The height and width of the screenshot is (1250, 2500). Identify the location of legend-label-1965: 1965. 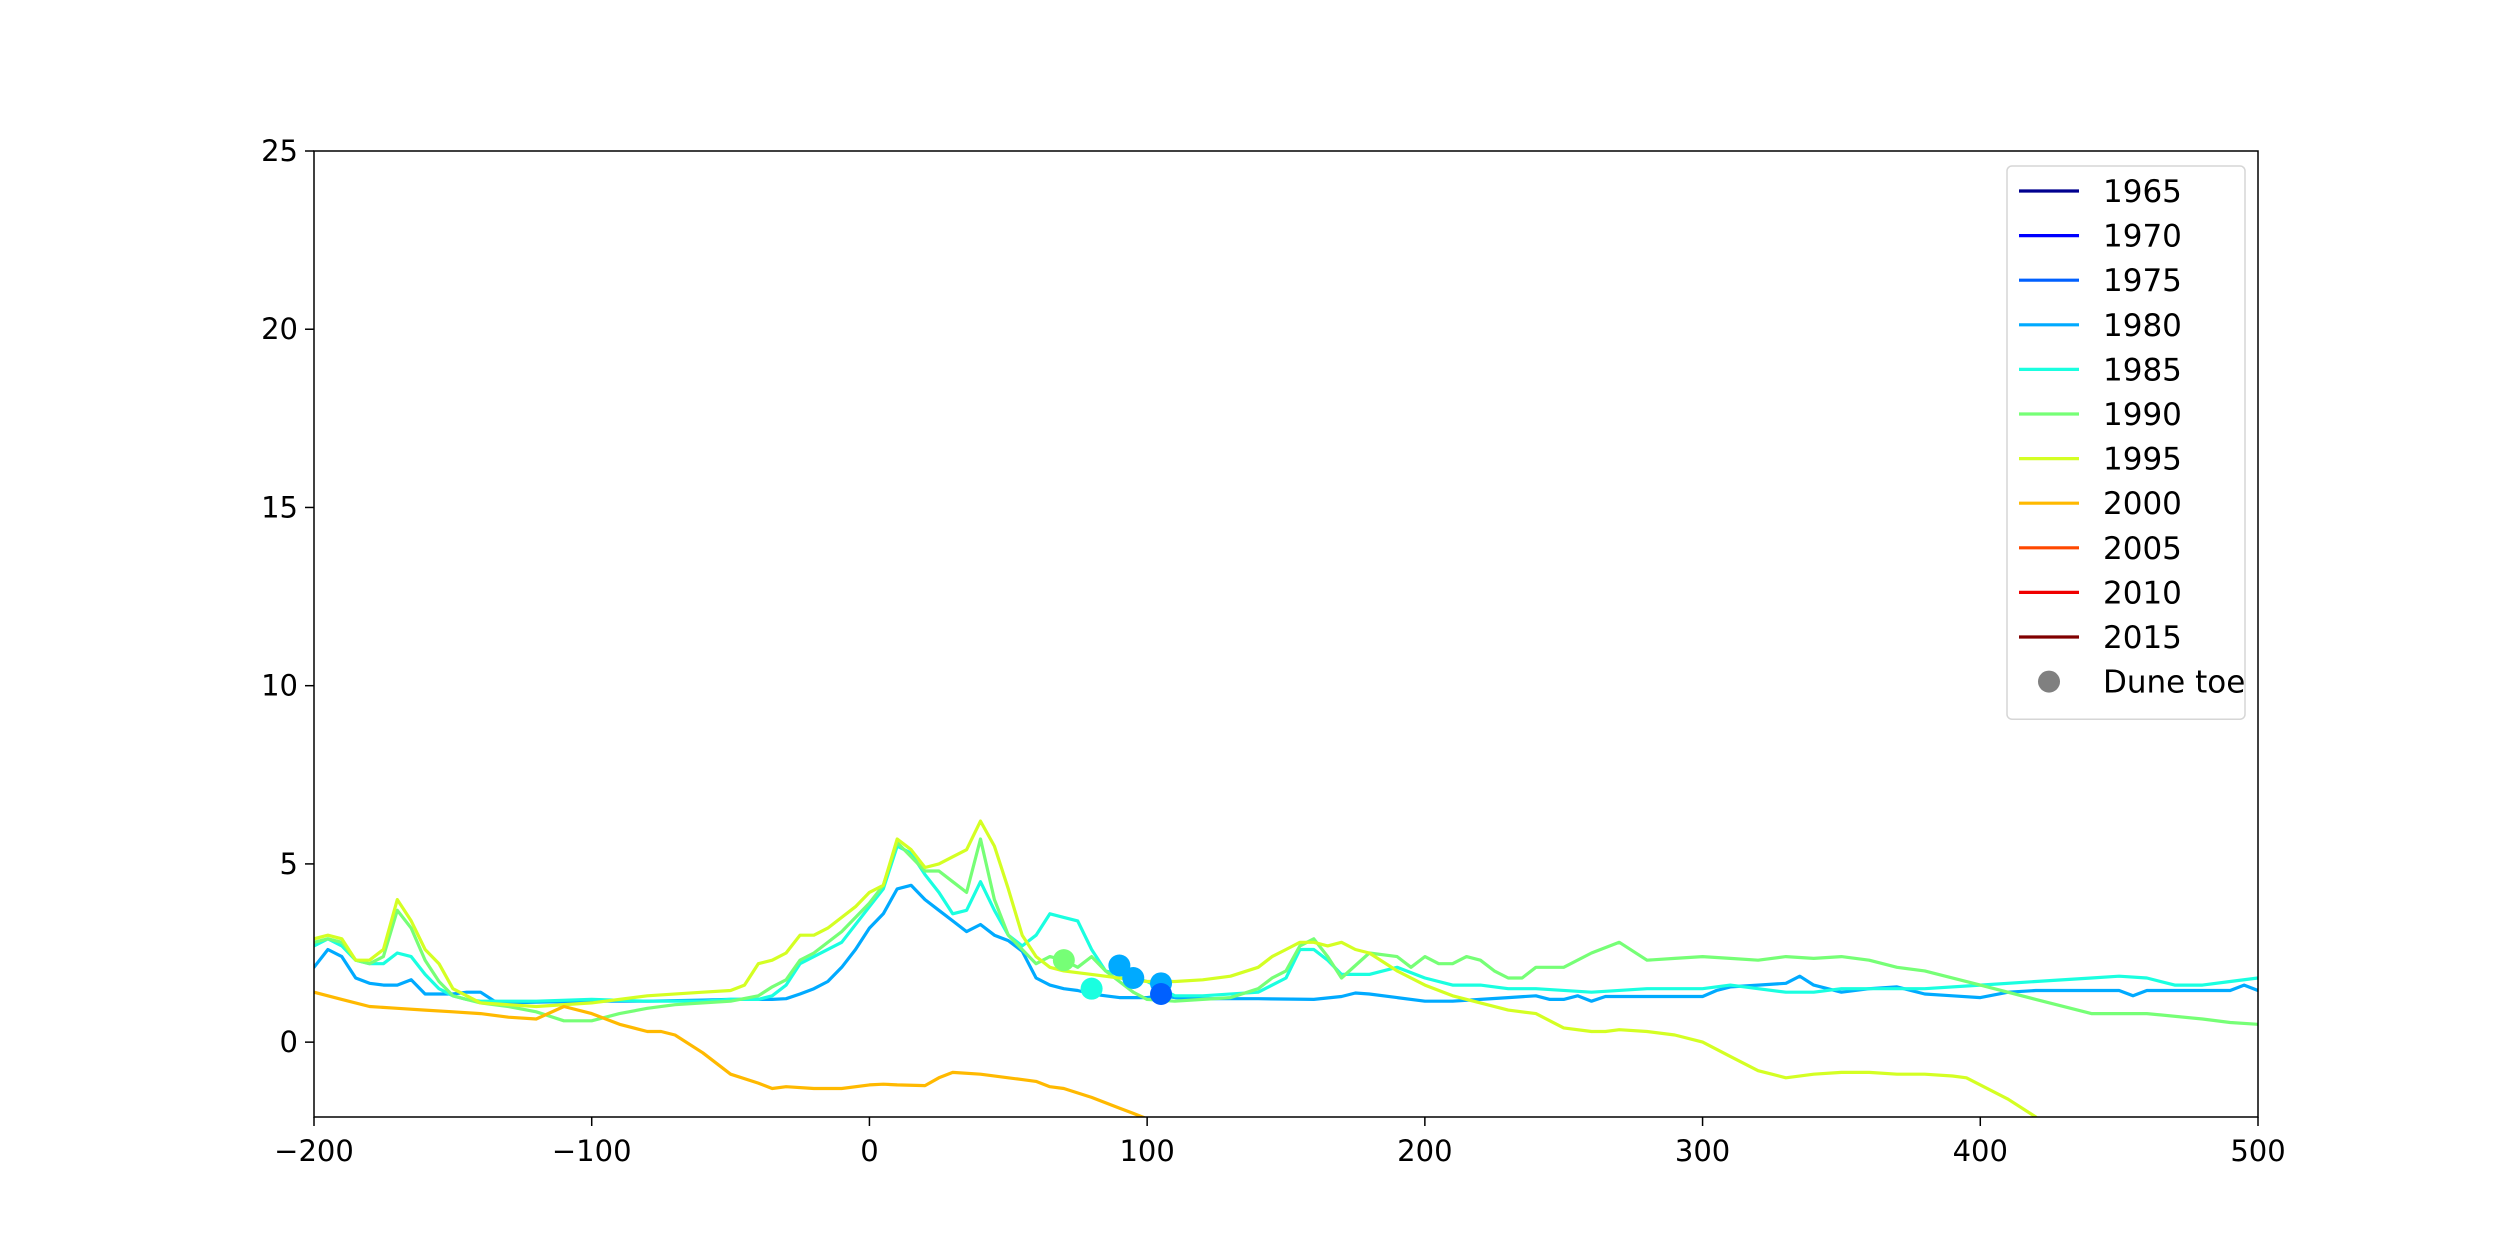
(2142, 192).